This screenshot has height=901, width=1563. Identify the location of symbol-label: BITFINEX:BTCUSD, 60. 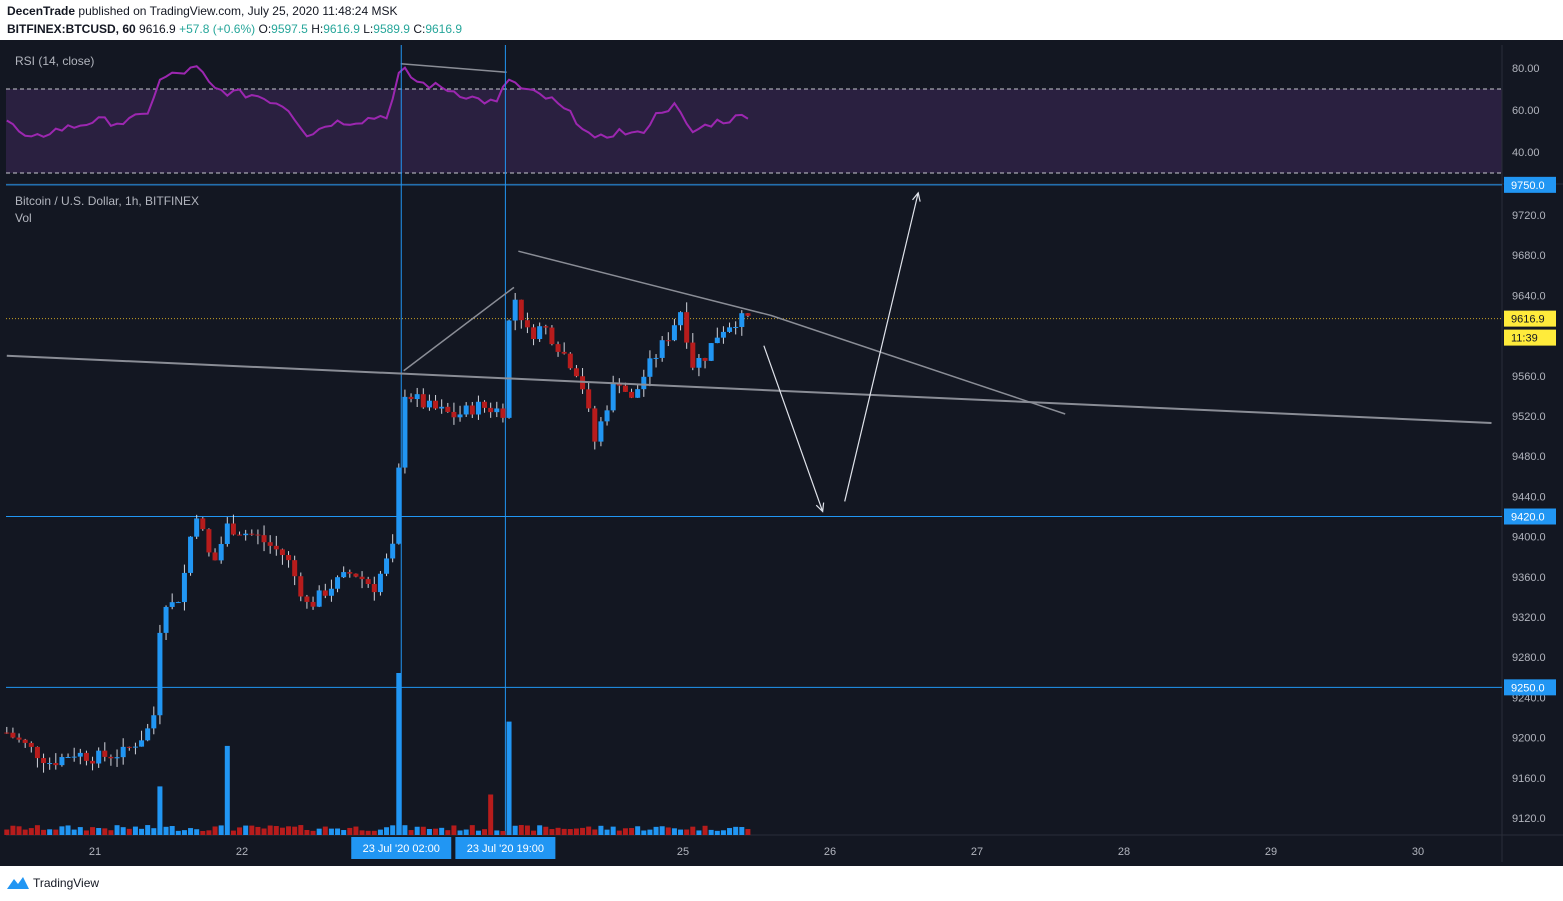
(71, 29).